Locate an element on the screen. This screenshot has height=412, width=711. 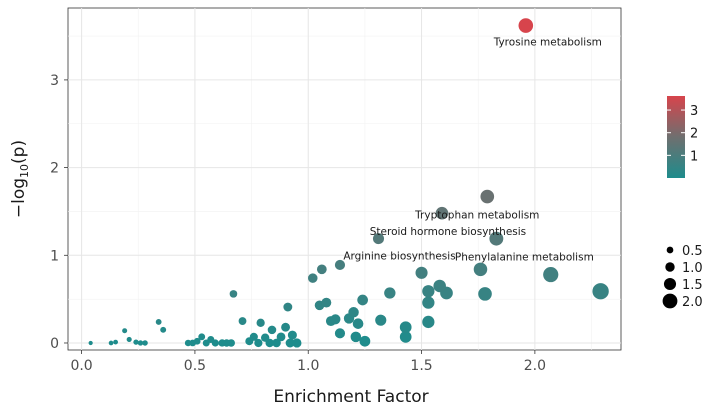
x-axis-ticks: 0.0 0.5 1.0 1.5 2.0 is located at coordinates (308, 362).